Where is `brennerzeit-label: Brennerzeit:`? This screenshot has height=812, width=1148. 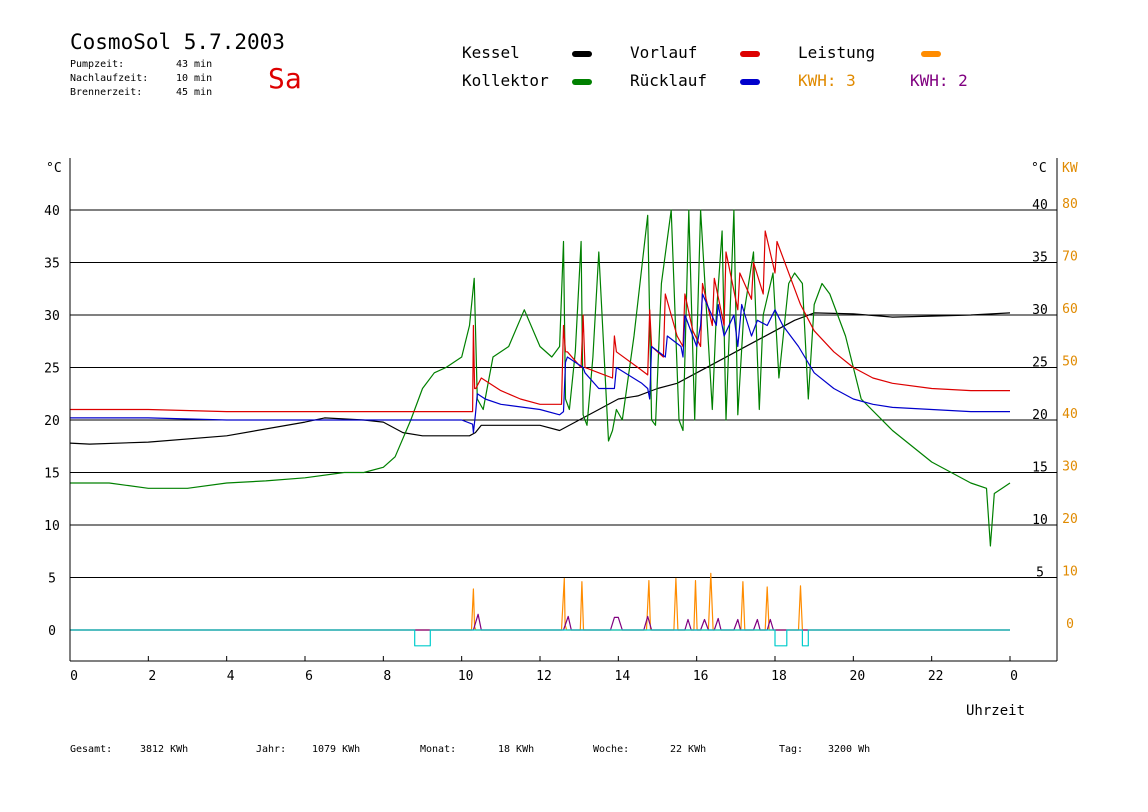
brennerzeit-label: Brennerzeit: is located at coordinates (106, 92).